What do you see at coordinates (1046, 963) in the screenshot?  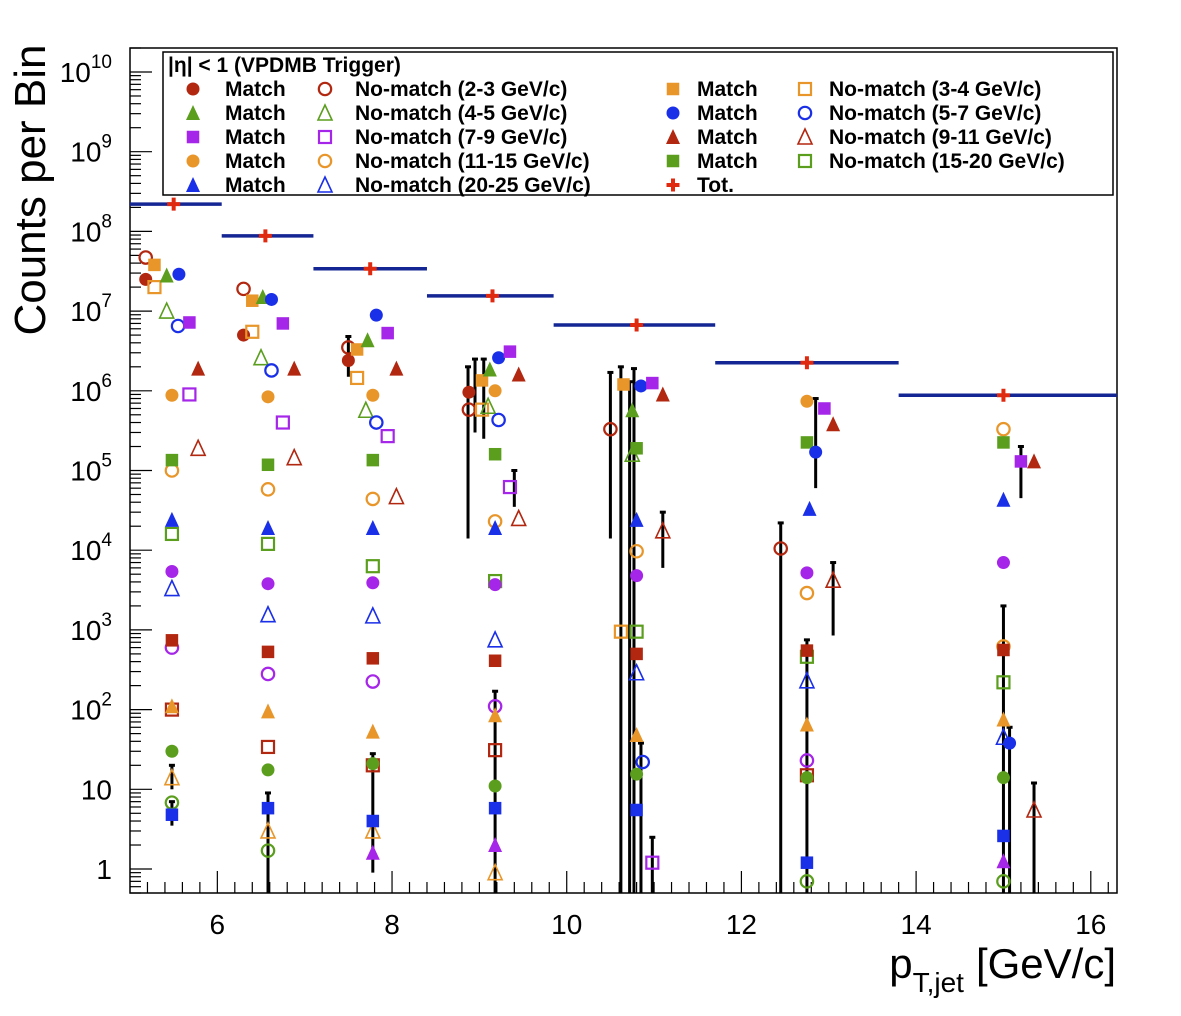 I see `x-axis-title-unit: [GeV/c]` at bounding box center [1046, 963].